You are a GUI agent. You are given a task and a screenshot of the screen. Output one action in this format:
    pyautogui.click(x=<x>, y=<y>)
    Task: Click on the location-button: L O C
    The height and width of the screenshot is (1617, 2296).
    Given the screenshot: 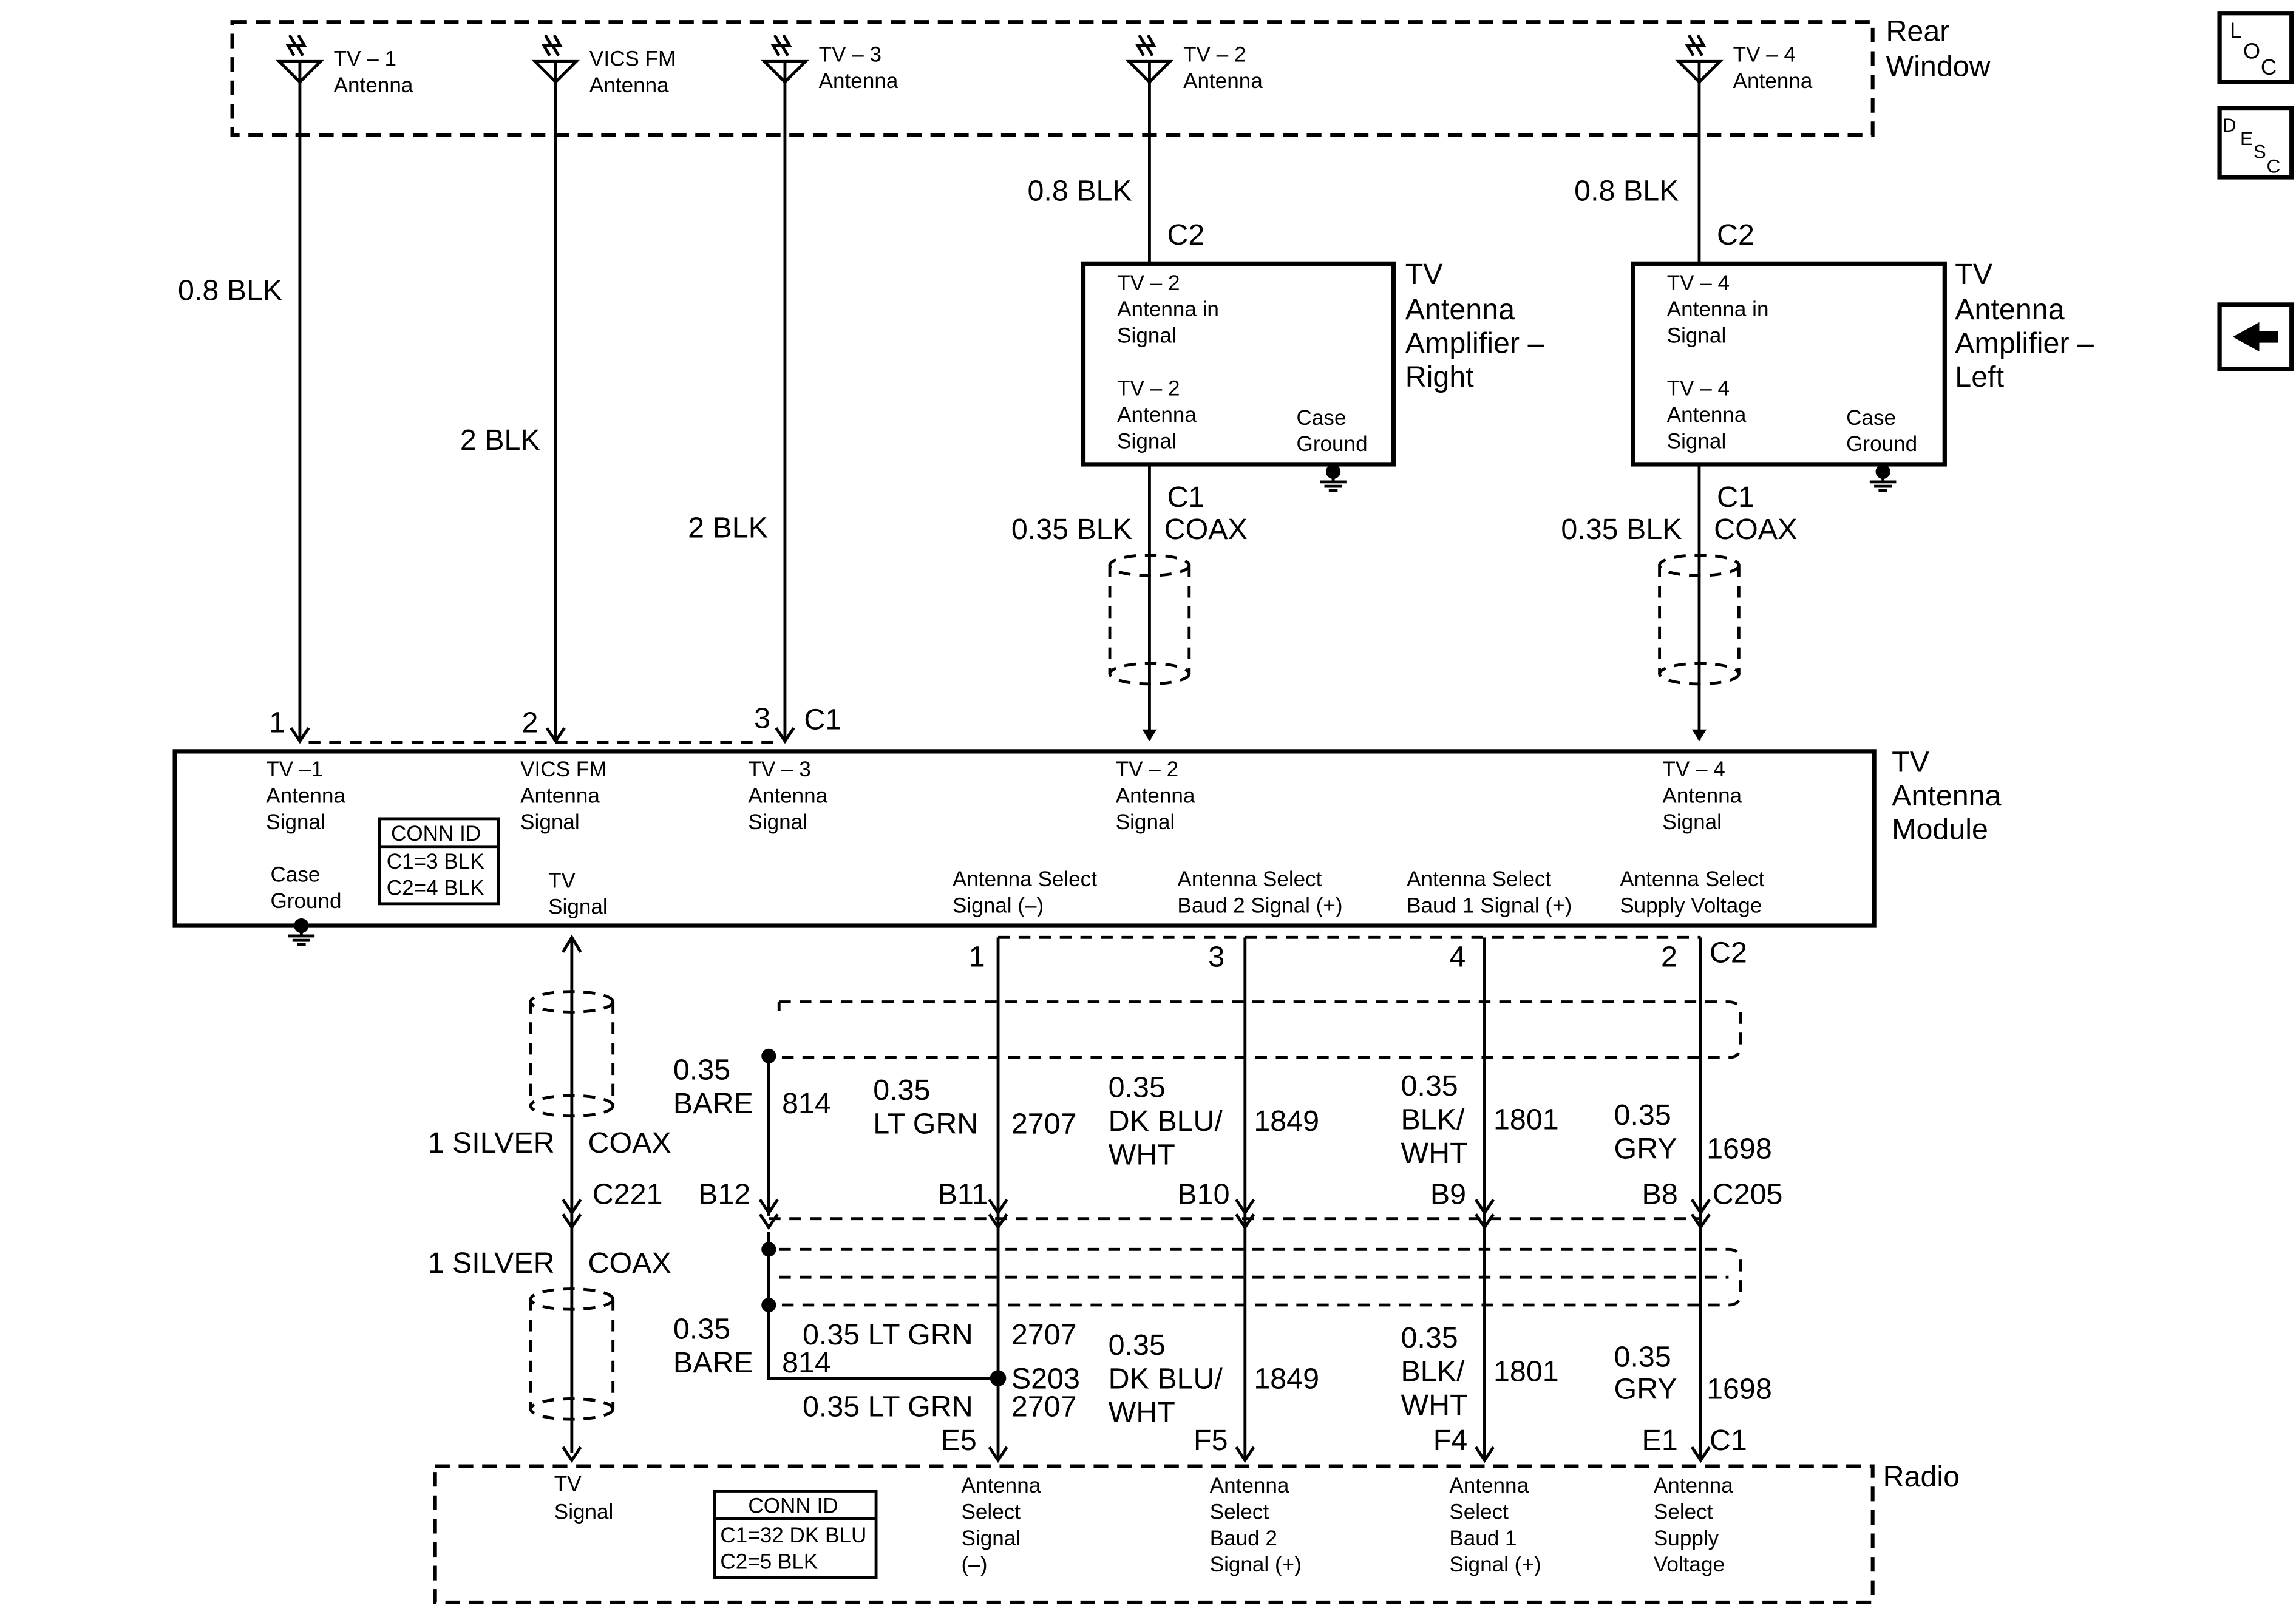 What is the action you would take?
    pyautogui.click(x=2255, y=47)
    